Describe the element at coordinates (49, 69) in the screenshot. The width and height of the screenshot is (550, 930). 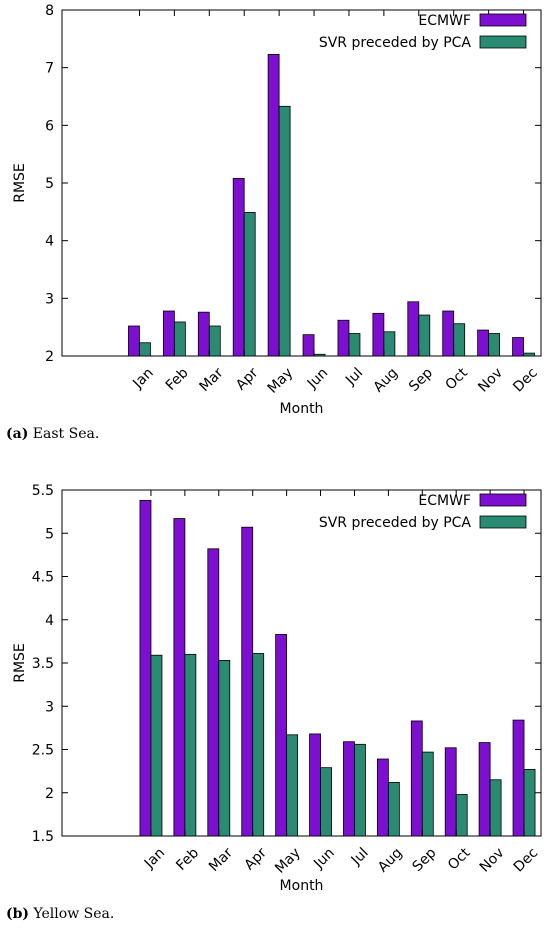
I see `y-tick-label: 7` at that location.